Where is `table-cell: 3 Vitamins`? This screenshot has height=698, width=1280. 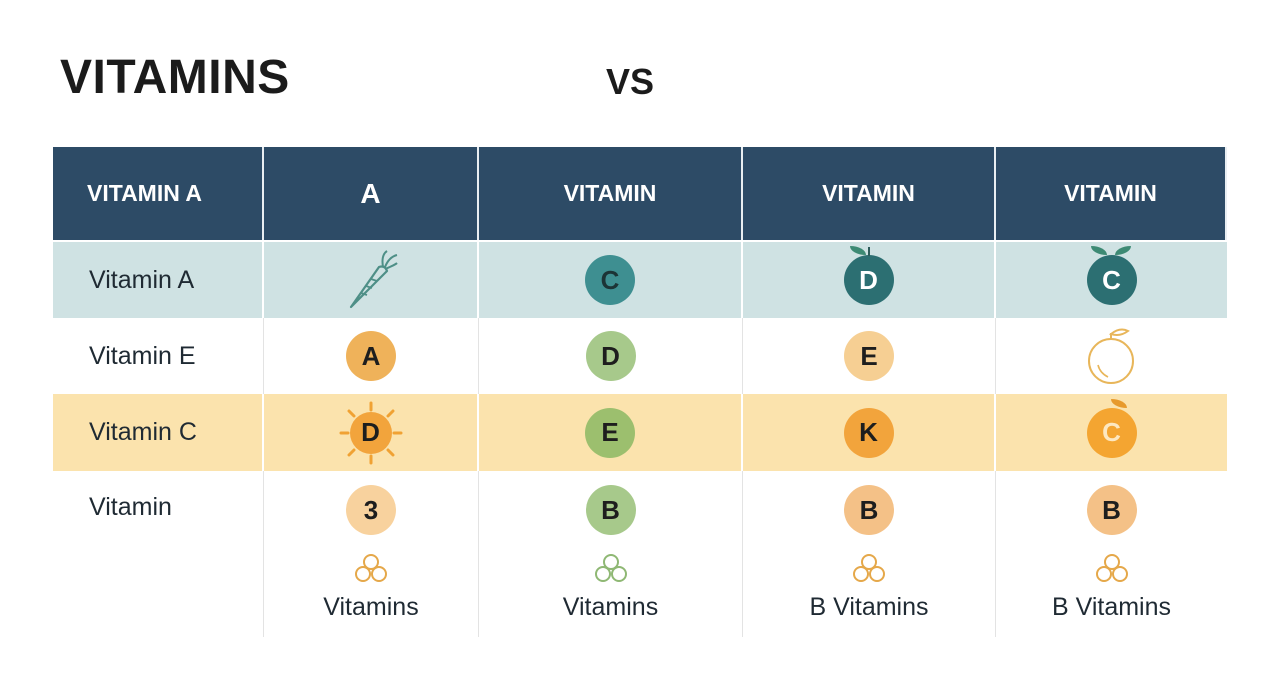
table-cell: 3 Vitamins is located at coordinates (371, 554).